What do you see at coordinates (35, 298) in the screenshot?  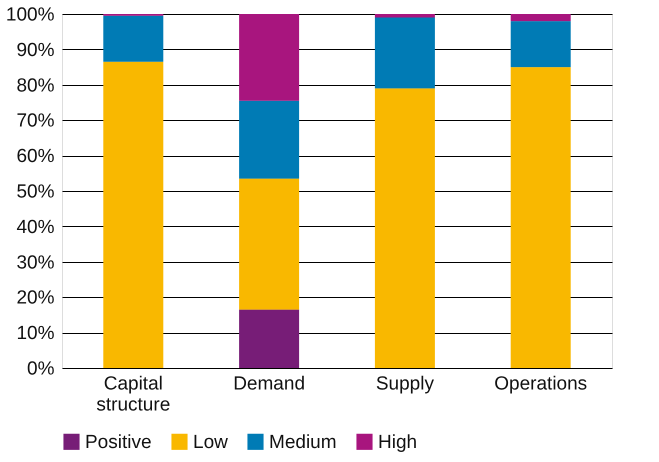 I see `y-tick-label: 20%` at bounding box center [35, 298].